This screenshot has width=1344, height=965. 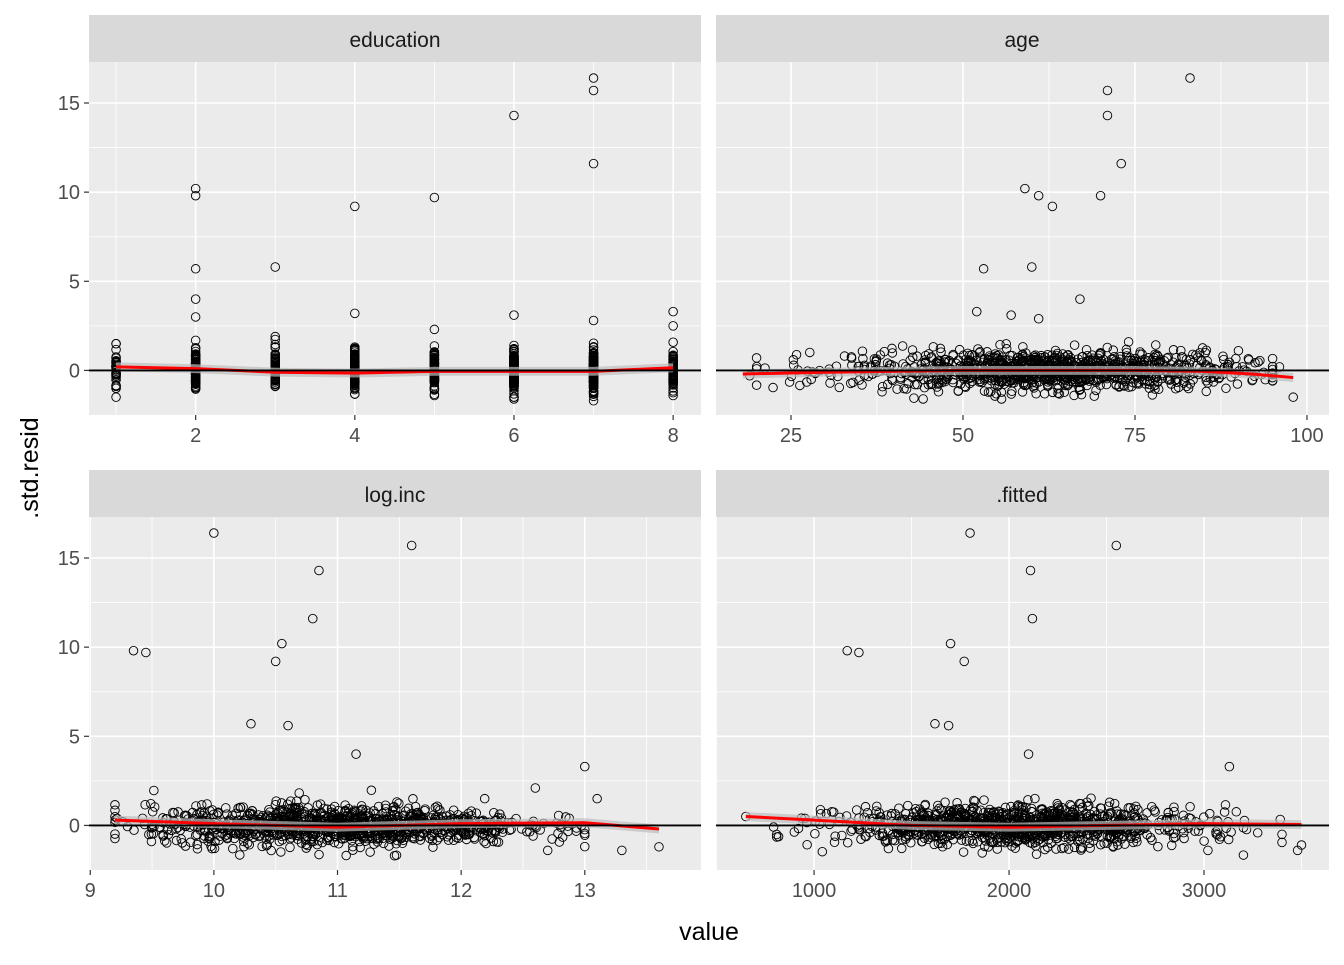 I want to click on x-tick-label: 1000, so click(x=814, y=891).